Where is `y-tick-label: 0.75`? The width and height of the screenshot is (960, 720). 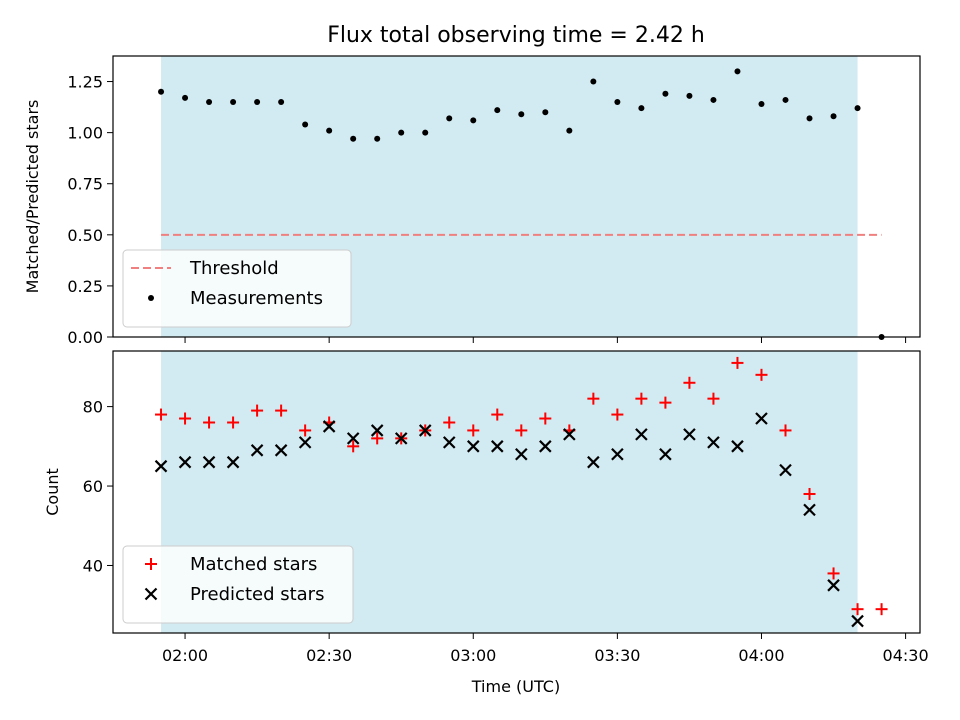
y-tick-label: 0.75 is located at coordinates (85, 184).